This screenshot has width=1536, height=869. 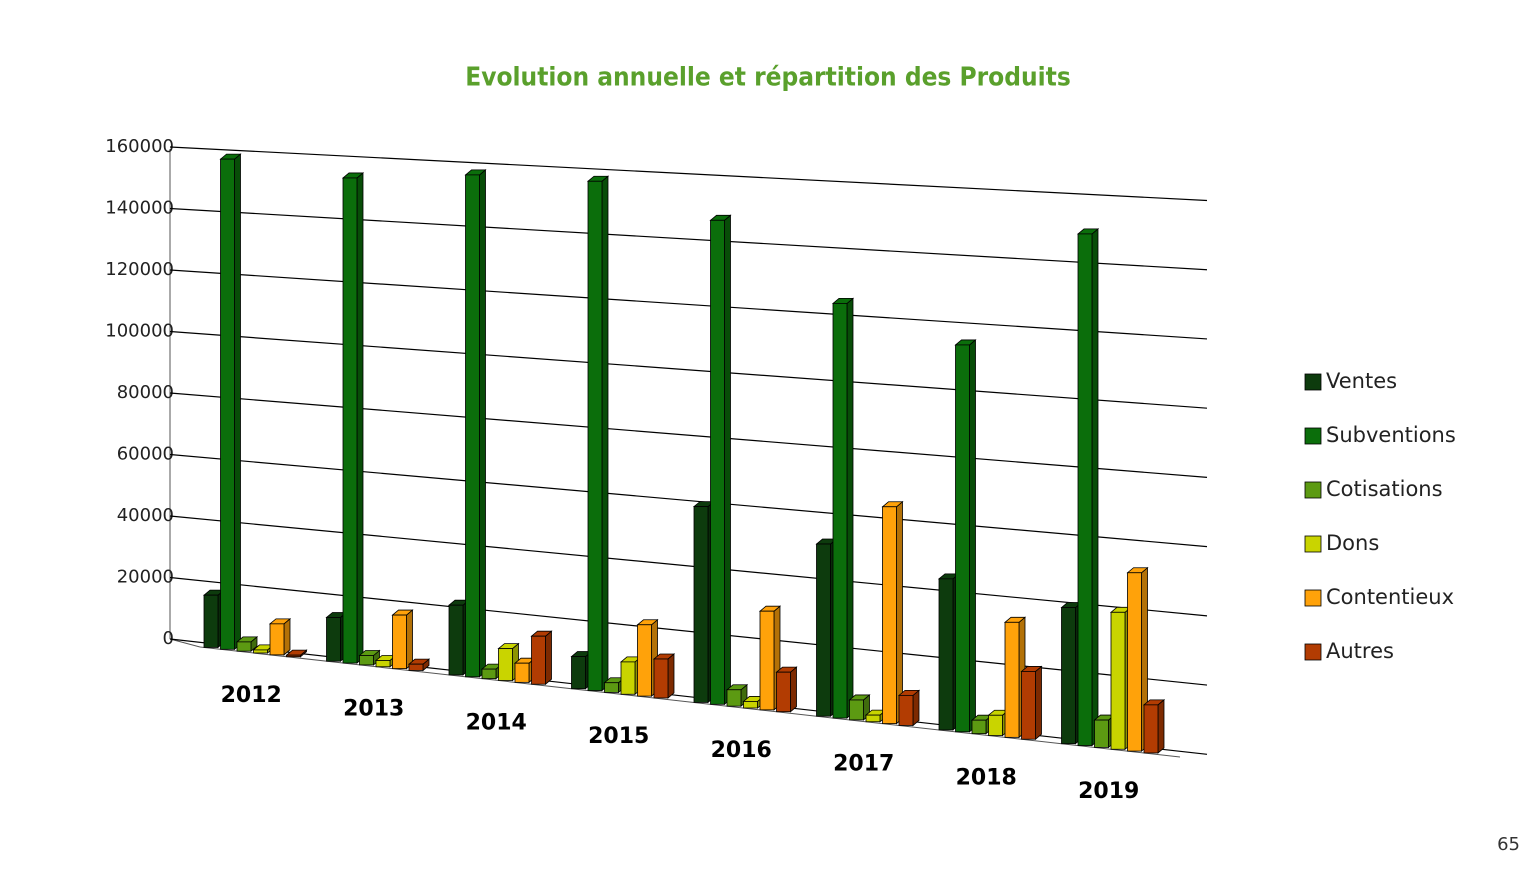 What do you see at coordinates (1390, 597) in the screenshot?
I see `legend-label: Contentieux` at bounding box center [1390, 597].